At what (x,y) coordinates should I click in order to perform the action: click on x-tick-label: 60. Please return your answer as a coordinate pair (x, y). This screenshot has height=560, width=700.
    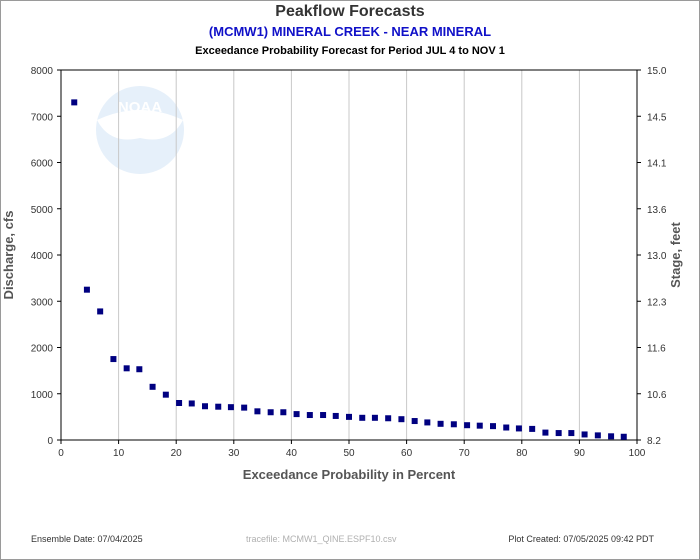
    Looking at the image, I should click on (407, 453).